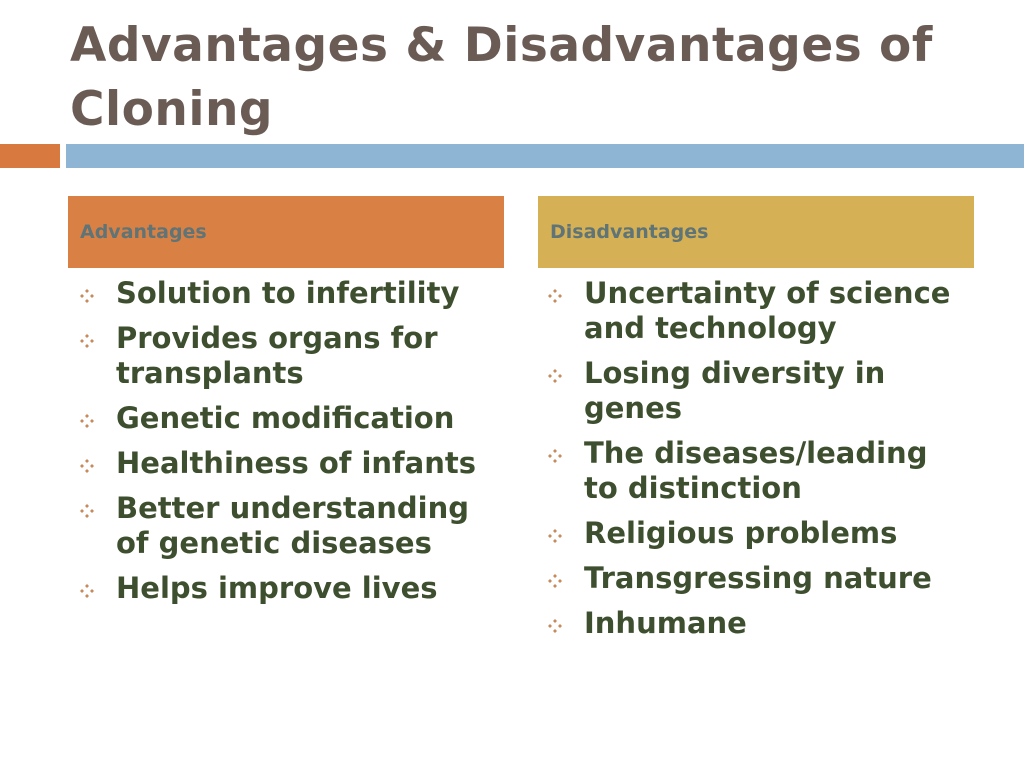 The height and width of the screenshot is (768, 1024). Describe the element at coordinates (756, 232) in the screenshot. I see `disadvantages-header: Disadvantages` at that location.